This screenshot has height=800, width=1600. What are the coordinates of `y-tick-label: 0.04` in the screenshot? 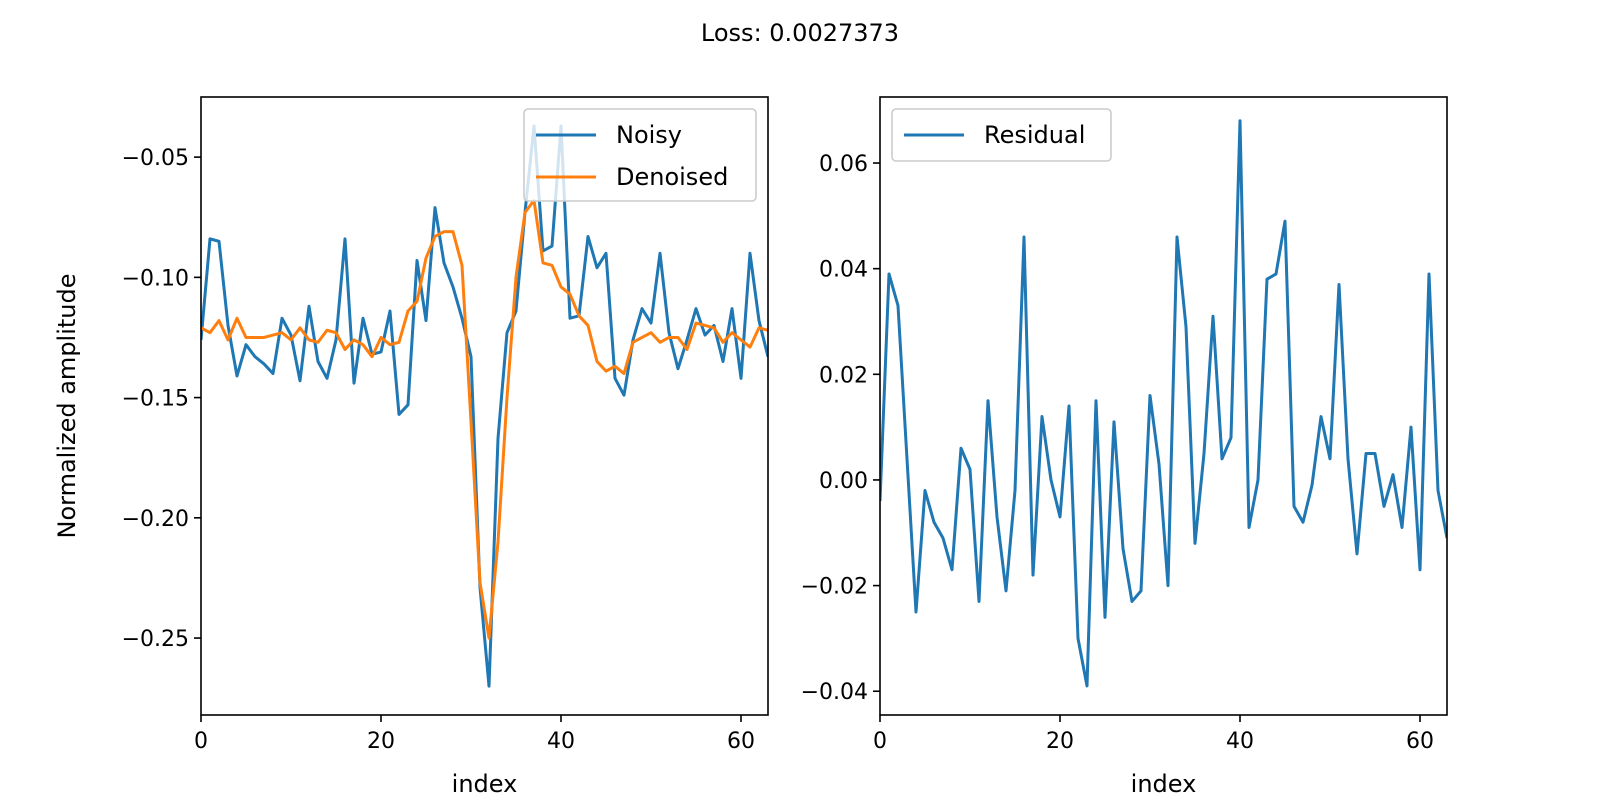 It's located at (843, 270).